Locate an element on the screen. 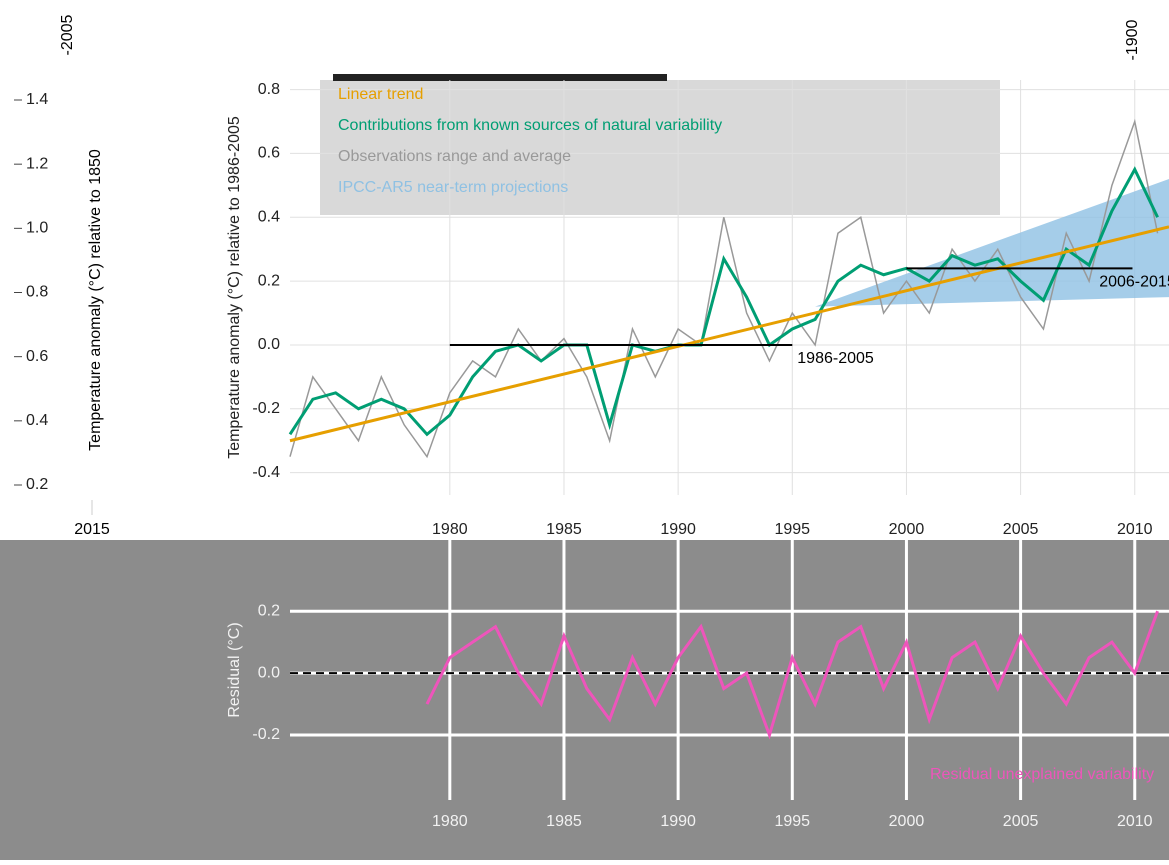 This screenshot has height=865, width=1169. legend-entry: Observations range and average is located at coordinates (454, 156).